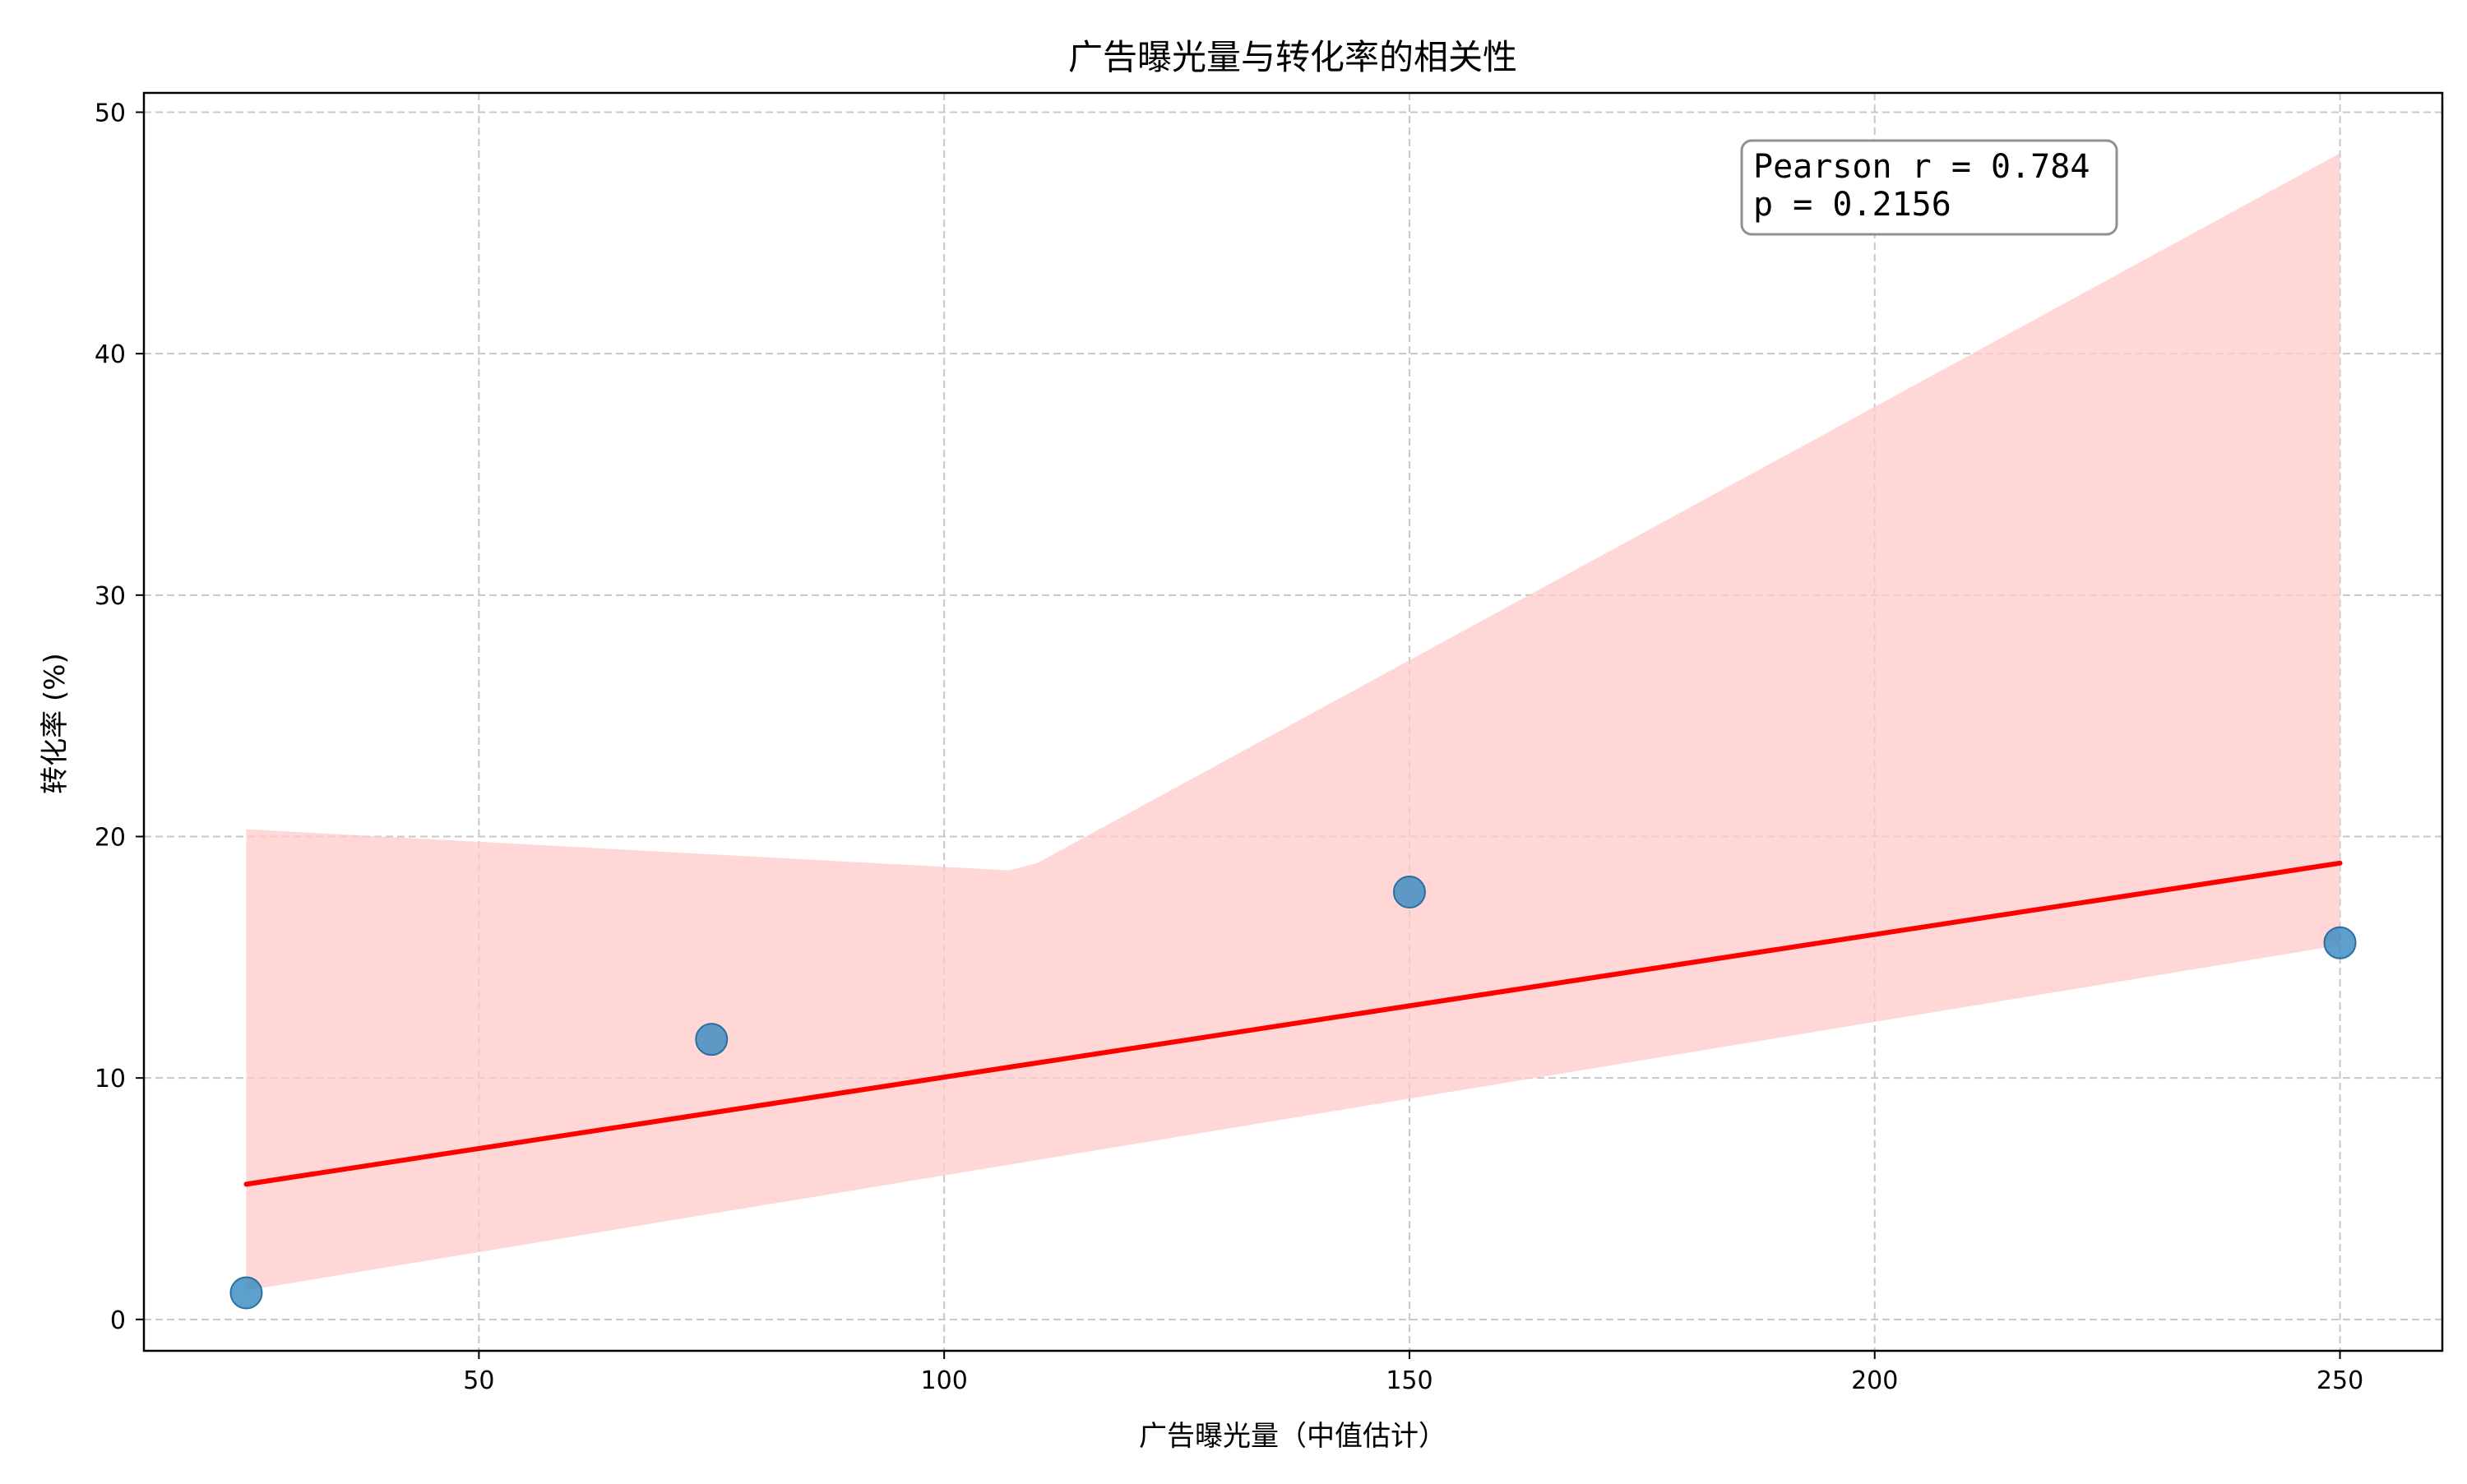 The image size is (2467, 1484). Describe the element at coordinates (1292, 57) in the screenshot. I see `chart-title: 广告曝光量与转化率的相关性` at that location.